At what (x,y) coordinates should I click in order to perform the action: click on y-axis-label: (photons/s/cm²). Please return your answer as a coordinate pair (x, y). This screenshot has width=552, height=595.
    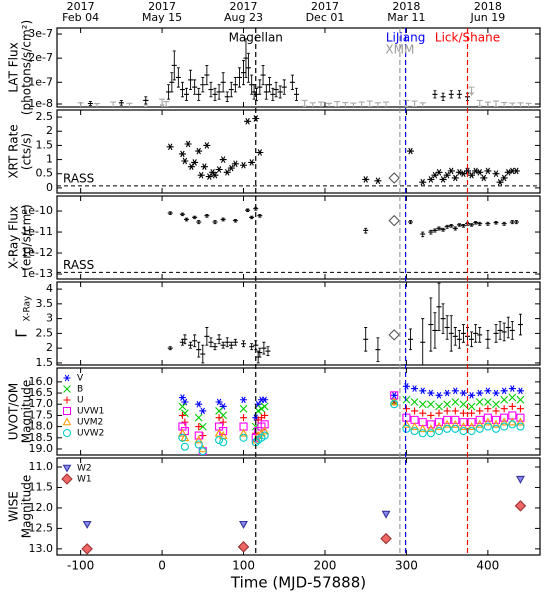
    Looking at the image, I should click on (27, 67).